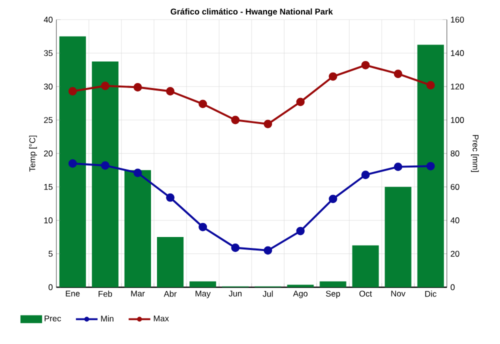 This screenshot has height=344, width=500. Describe the element at coordinates (52, 318) in the screenshot. I see `legend-label: Prec` at that location.